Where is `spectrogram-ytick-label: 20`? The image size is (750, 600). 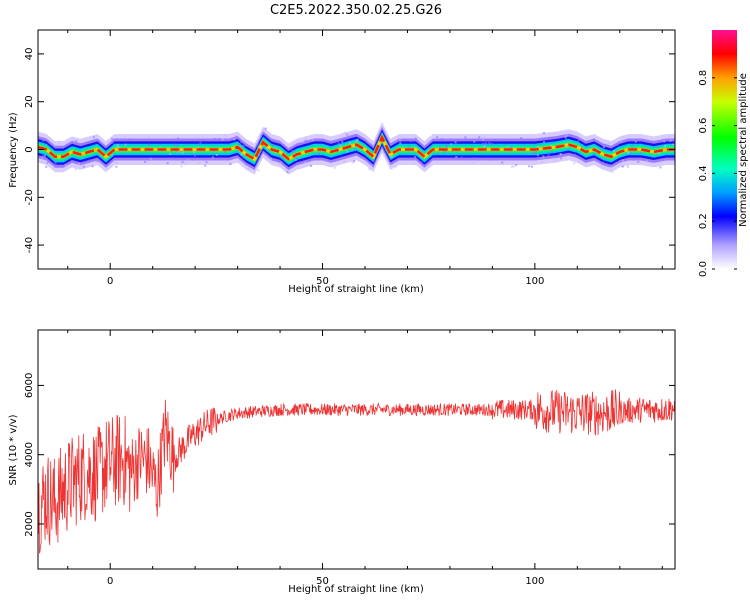
spectrogram-ytick-label: 20 is located at coordinates (29, 101).